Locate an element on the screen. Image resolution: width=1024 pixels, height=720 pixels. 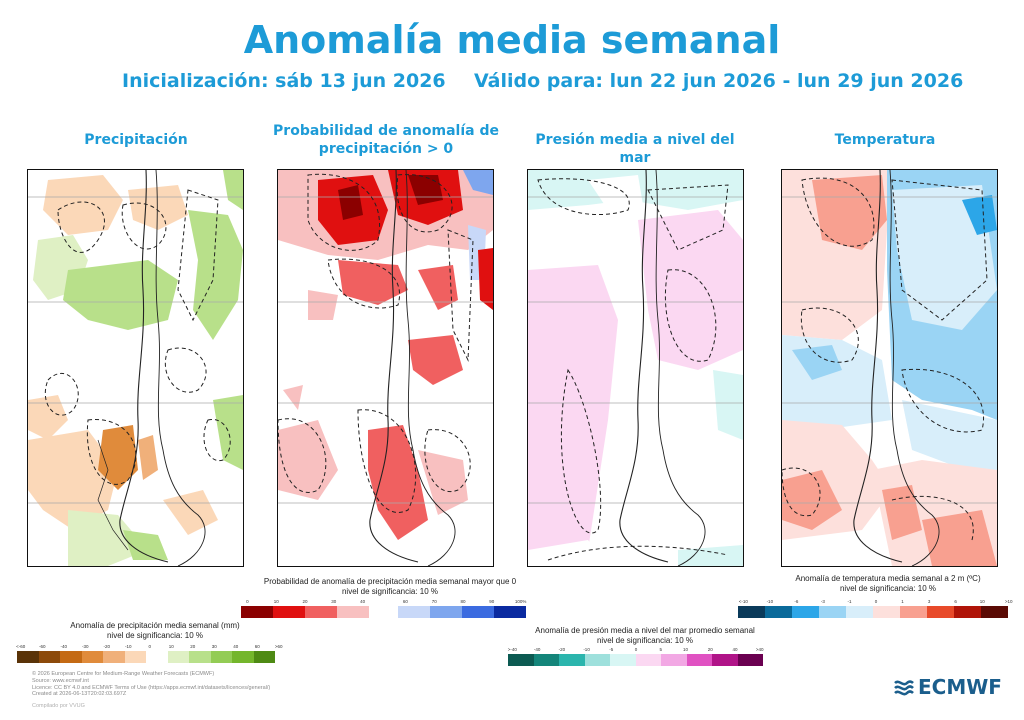
colorbar-tick-label: -5 is located at coordinates (611, 649).